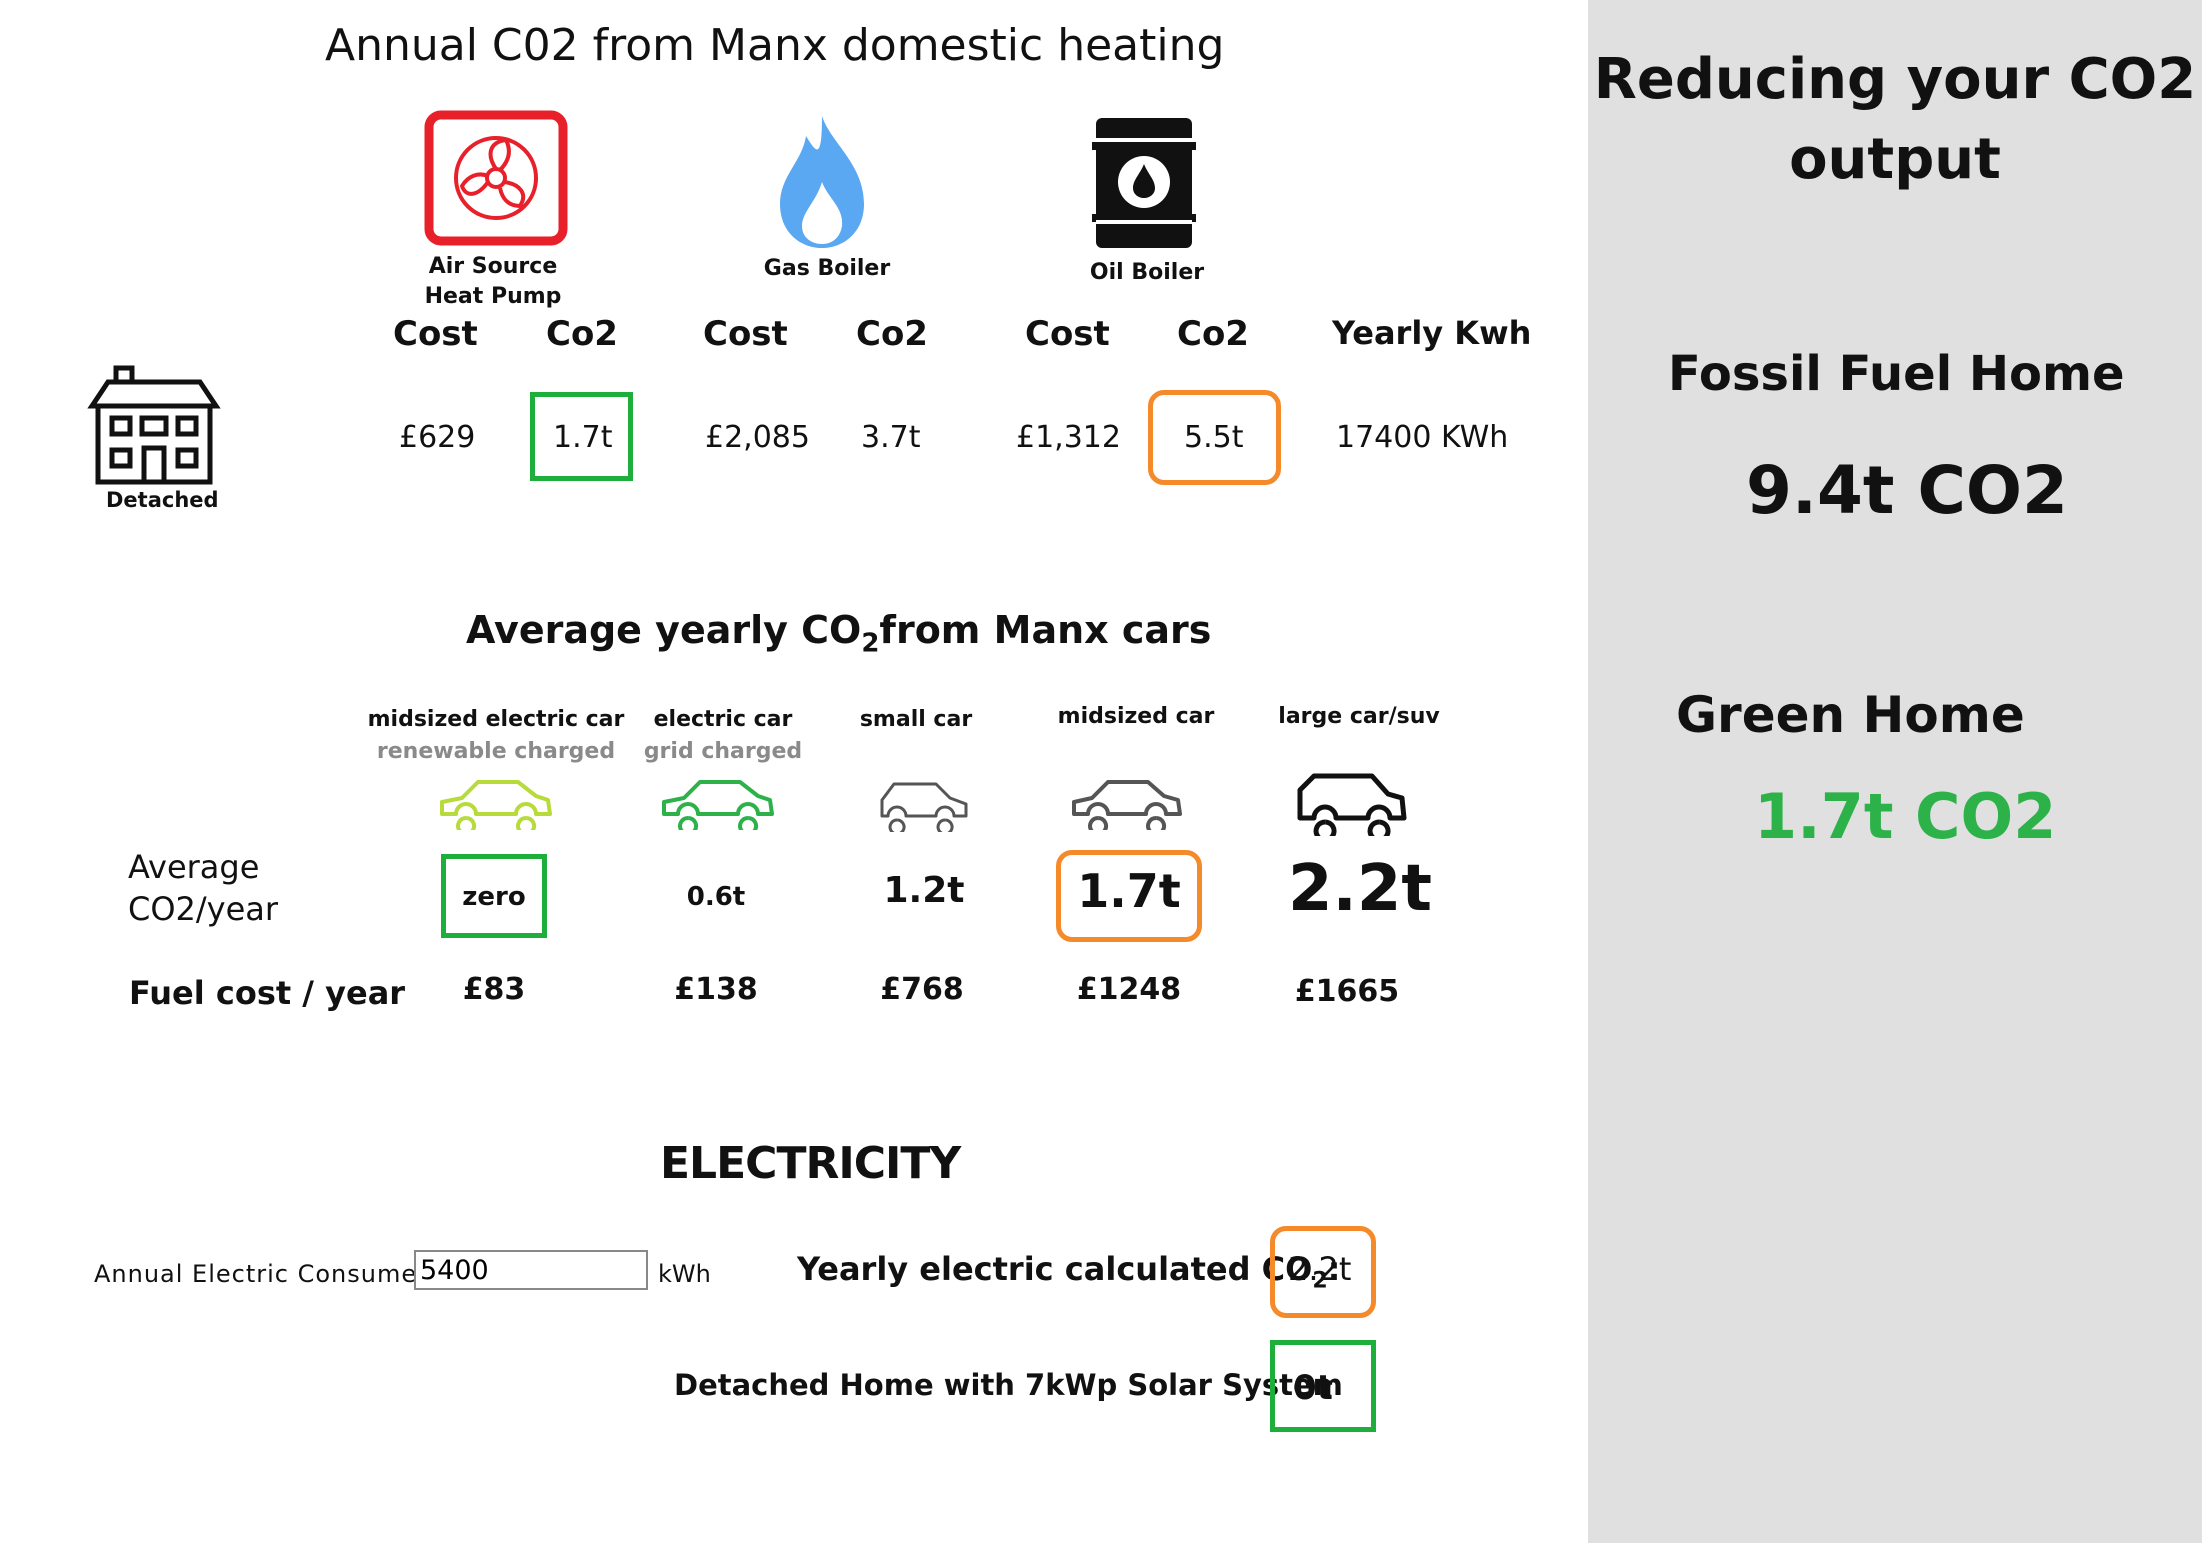  I want to click on car-label-small: small car, so click(916, 719).